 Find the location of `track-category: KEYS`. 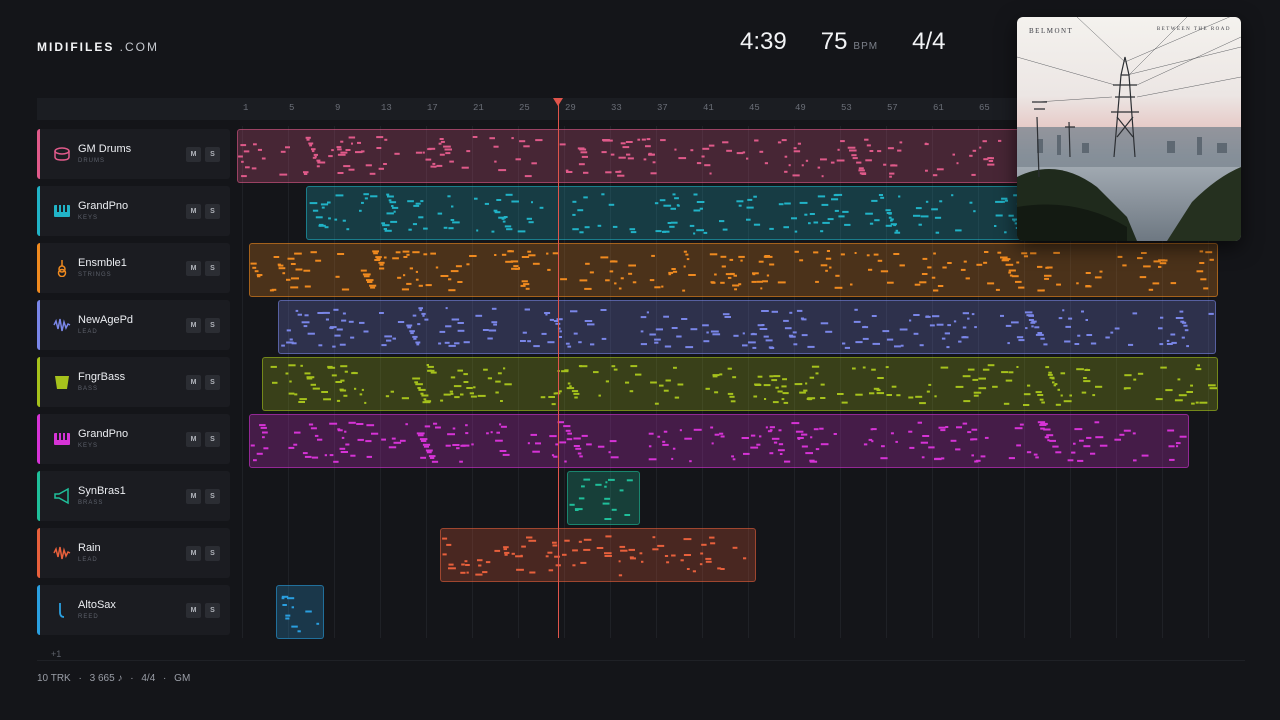

track-category: KEYS is located at coordinates (88, 218).